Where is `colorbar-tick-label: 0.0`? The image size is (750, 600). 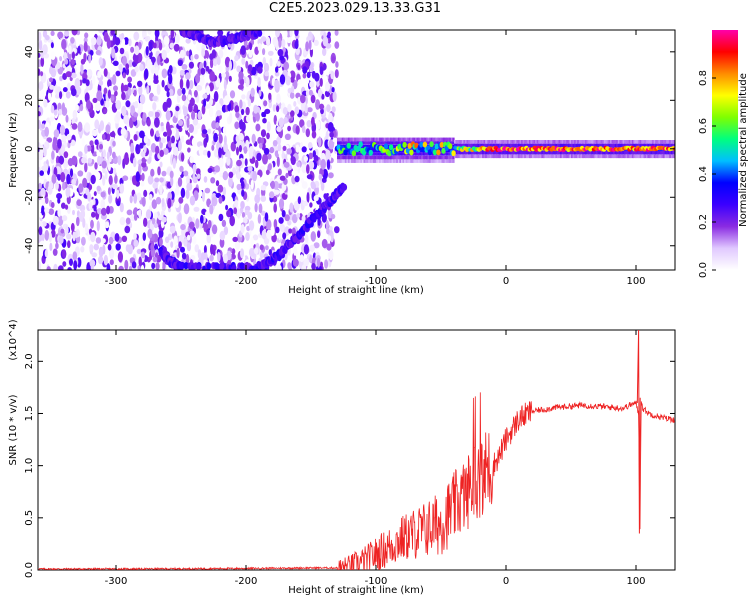
colorbar-tick-label: 0.0 is located at coordinates (703, 270).